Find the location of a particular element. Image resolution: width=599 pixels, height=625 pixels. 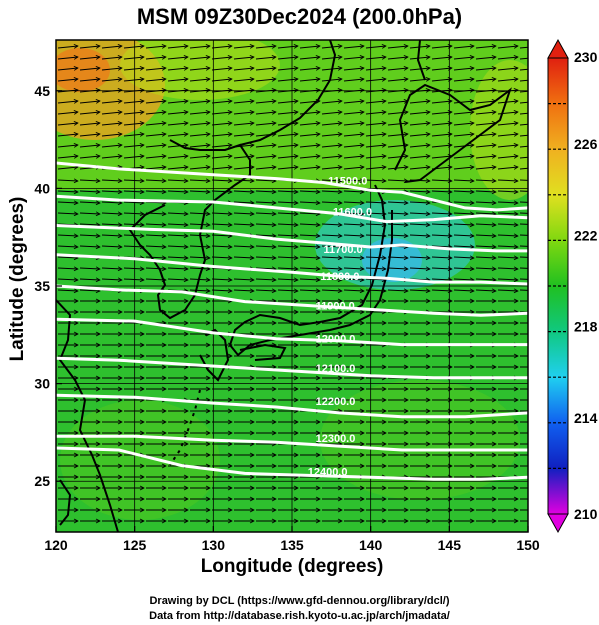

x-tick-label: 150 is located at coordinates (528, 545).